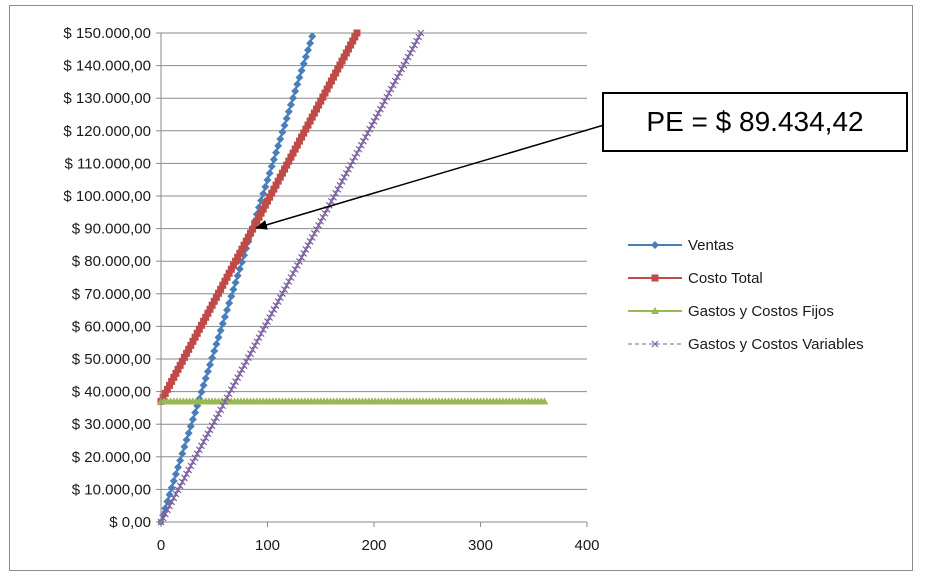  I want to click on y-tick-label: $ 60.000,00, so click(111, 326).